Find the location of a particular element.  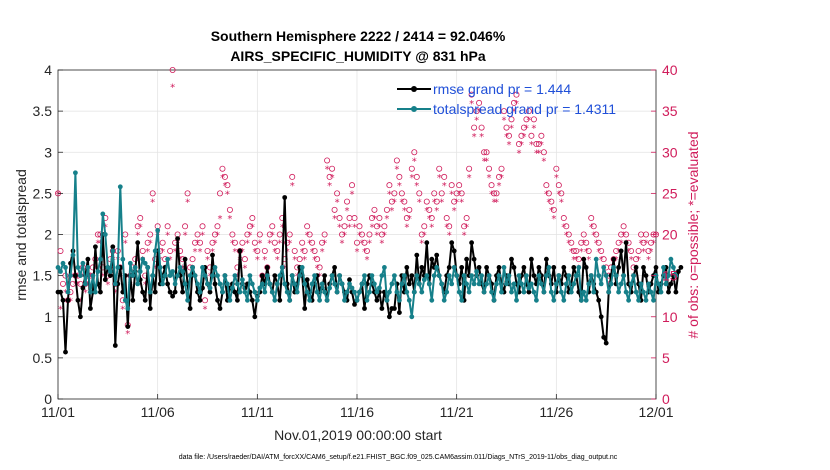

y-tick-label-right: 40 is located at coordinates (670, 70).